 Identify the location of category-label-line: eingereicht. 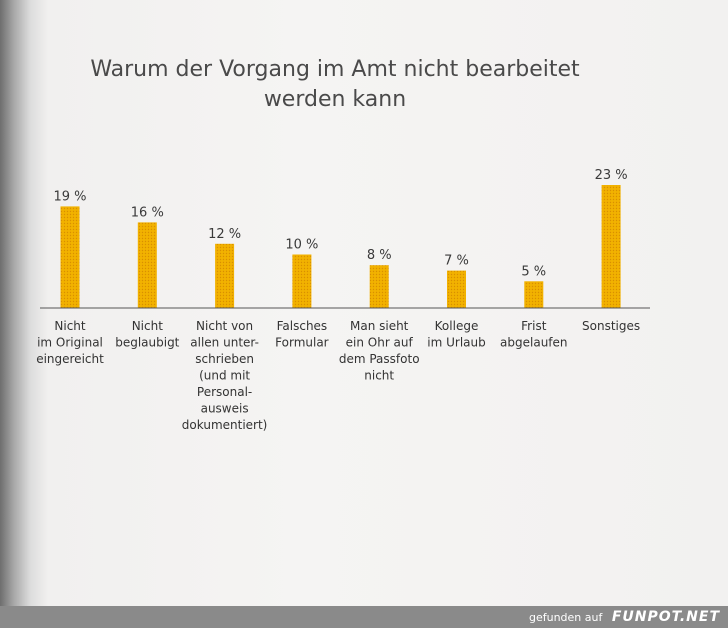
(70, 359).